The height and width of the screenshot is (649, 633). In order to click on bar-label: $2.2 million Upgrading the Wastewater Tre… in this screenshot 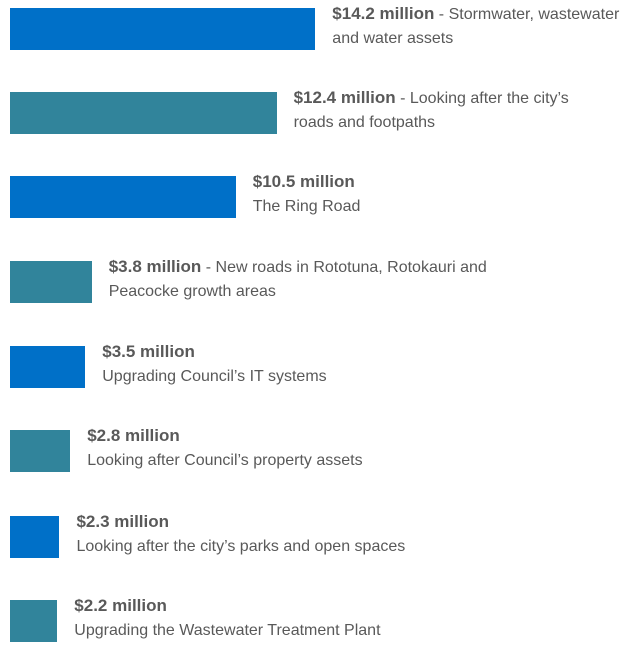, I will do `click(304, 618)`.